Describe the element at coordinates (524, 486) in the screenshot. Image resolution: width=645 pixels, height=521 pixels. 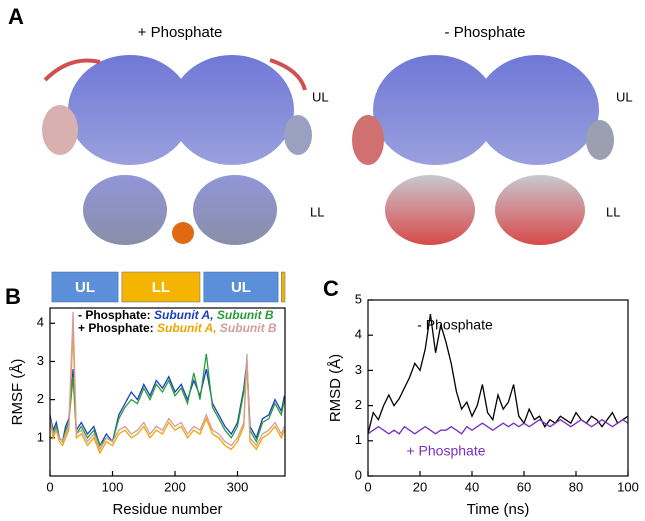
I see `x-tick-label: 60` at that location.